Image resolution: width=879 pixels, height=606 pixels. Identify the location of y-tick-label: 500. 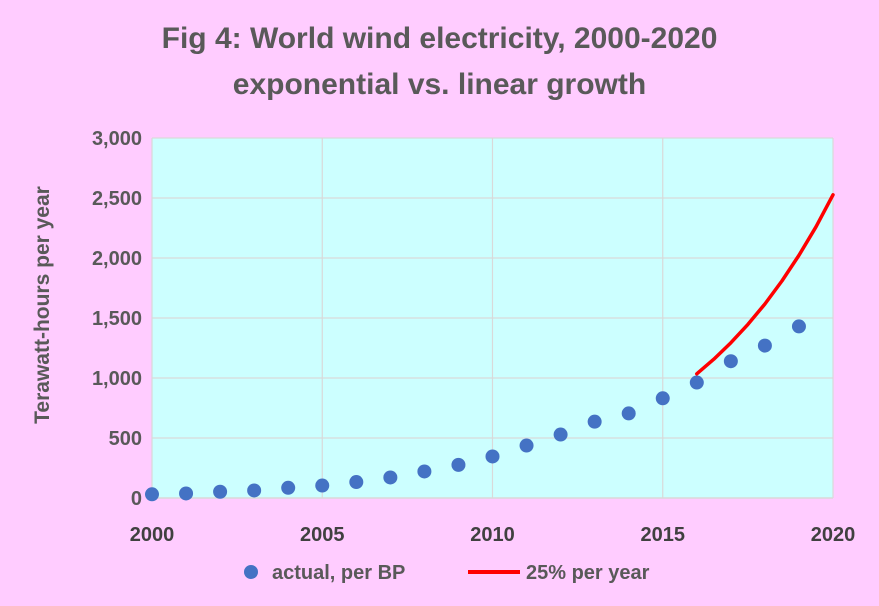
(125, 439).